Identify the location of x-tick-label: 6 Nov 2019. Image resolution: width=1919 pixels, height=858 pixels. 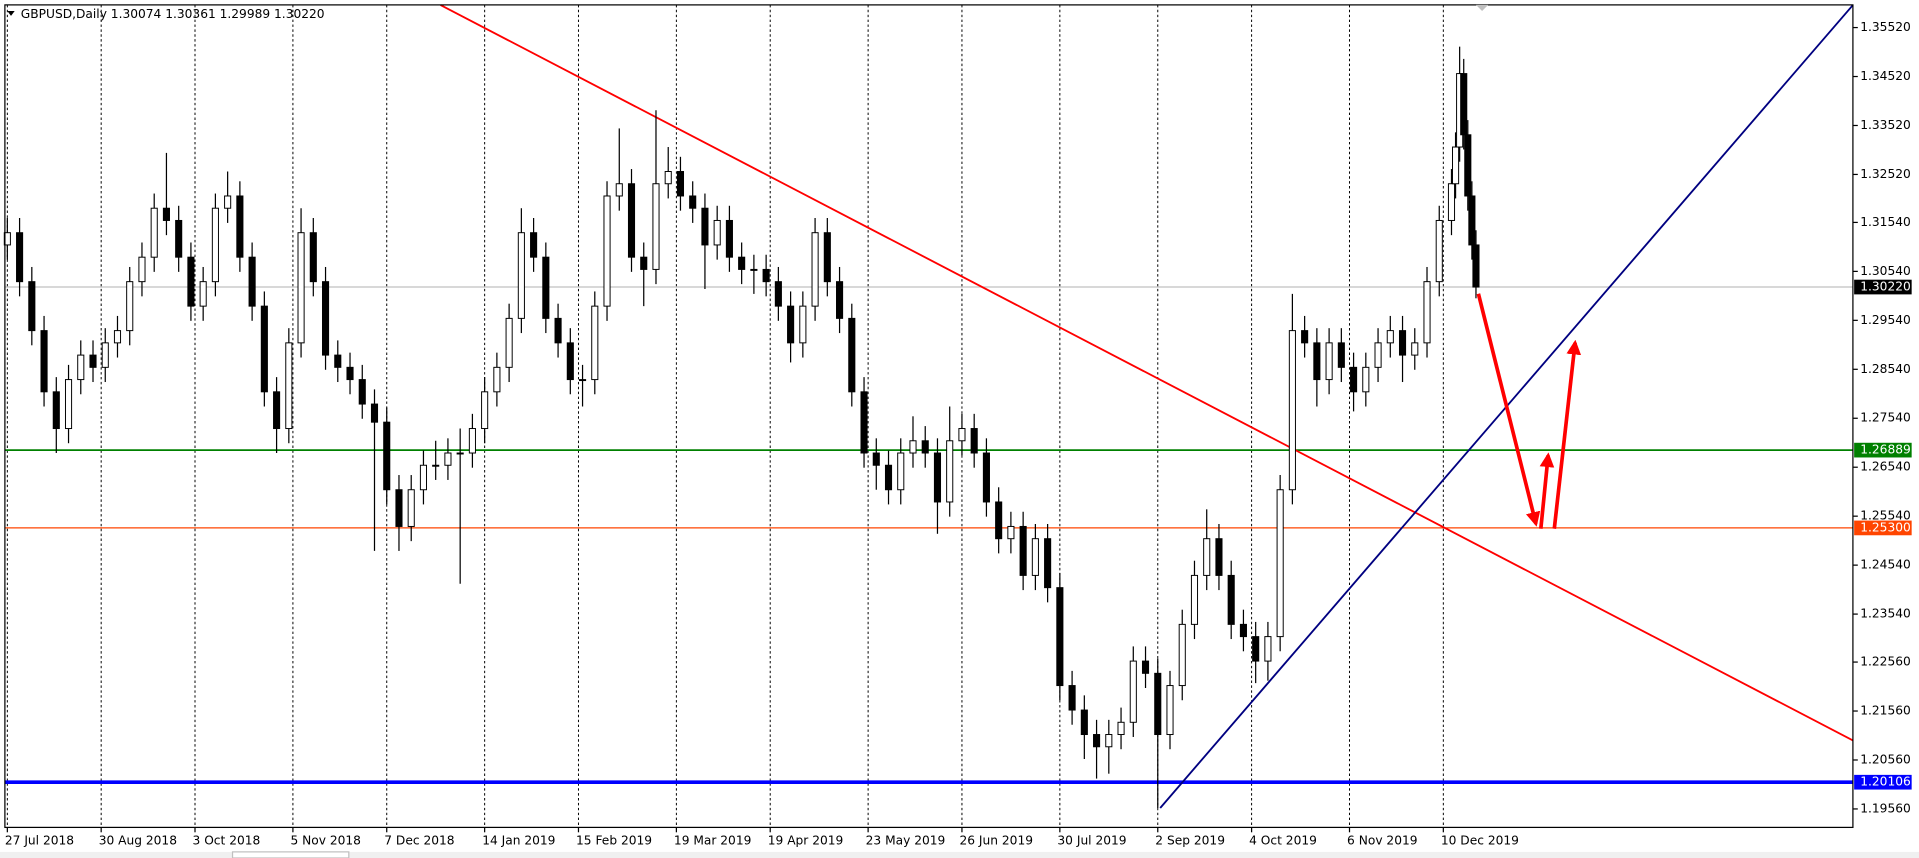
(1382, 840).